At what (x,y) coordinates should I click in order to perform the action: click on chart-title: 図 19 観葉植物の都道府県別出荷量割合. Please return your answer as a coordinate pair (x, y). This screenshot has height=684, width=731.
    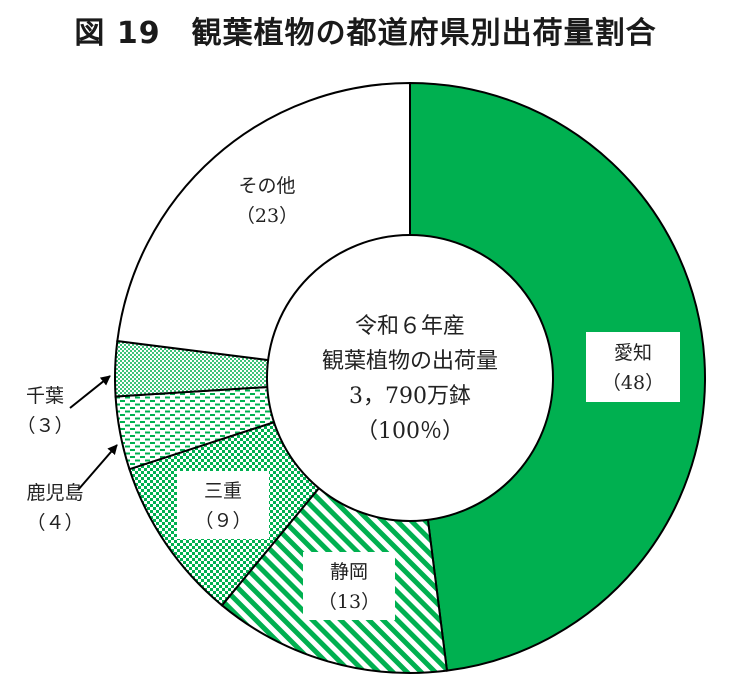
    Looking at the image, I should click on (365, 33).